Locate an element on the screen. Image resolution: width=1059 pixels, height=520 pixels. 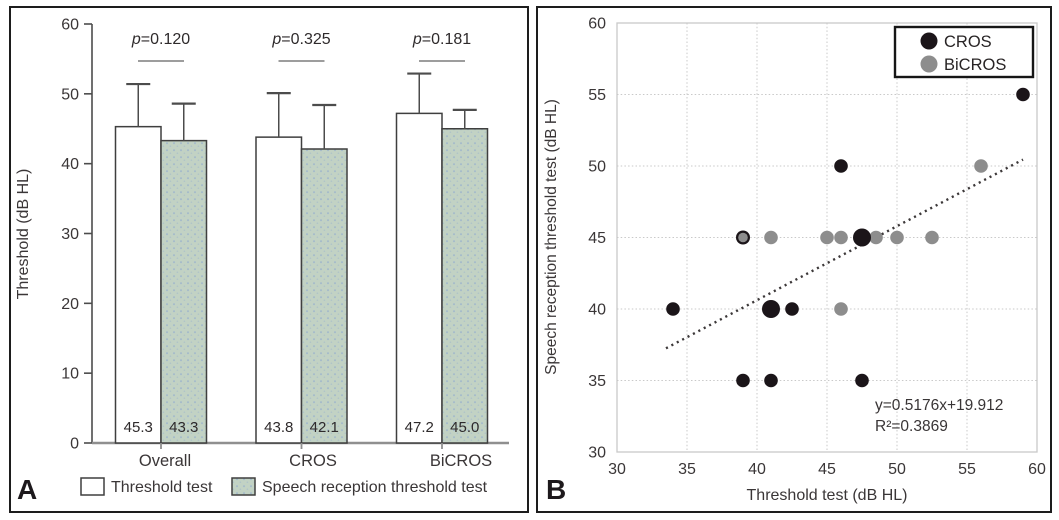
bar-group-bicros: 47.2 45.0 BiCROS p=0.181 is located at coordinates (443, 250).